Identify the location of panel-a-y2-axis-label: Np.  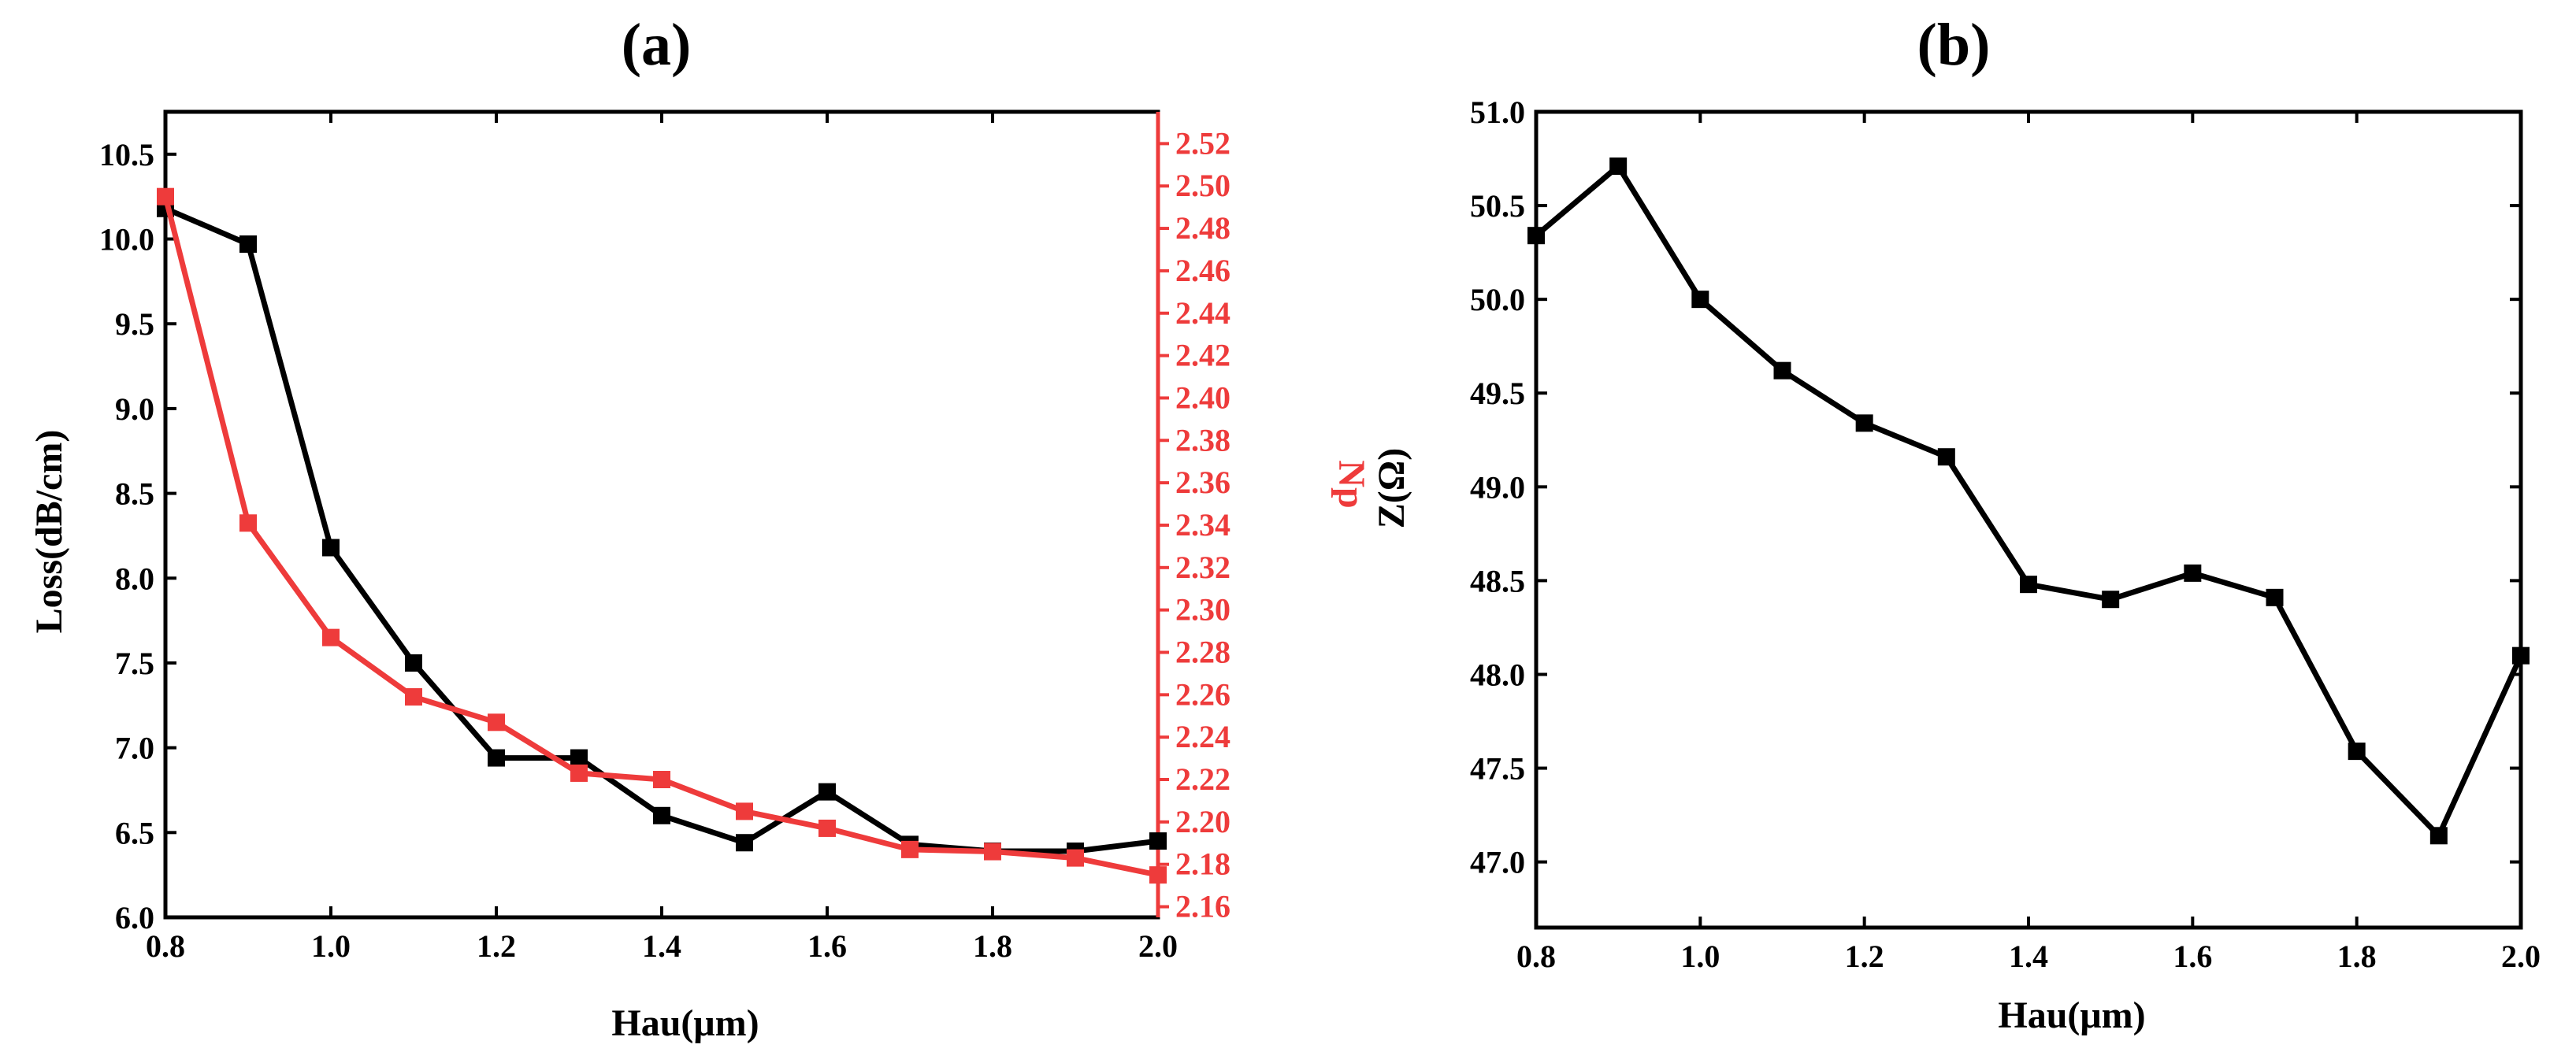
(1351, 484).